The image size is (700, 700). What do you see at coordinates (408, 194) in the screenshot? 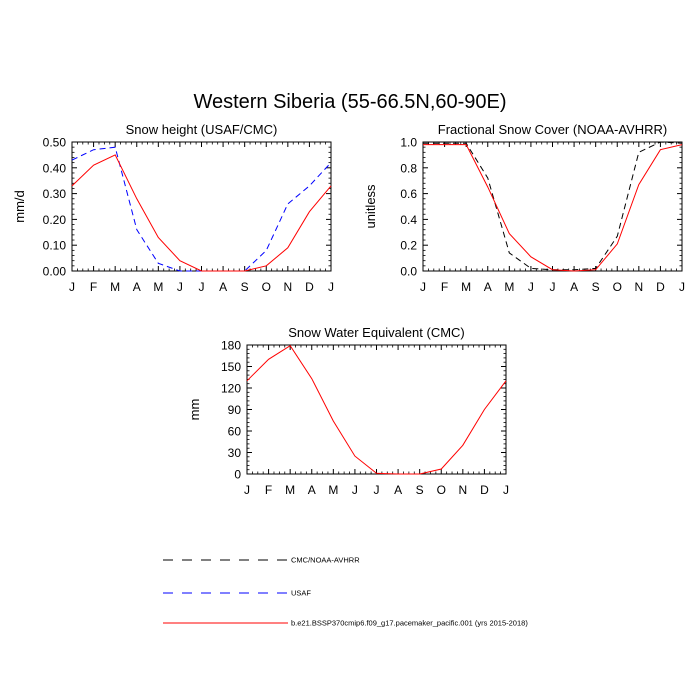
I see `snow-cover-ytick-label: 0.6` at bounding box center [408, 194].